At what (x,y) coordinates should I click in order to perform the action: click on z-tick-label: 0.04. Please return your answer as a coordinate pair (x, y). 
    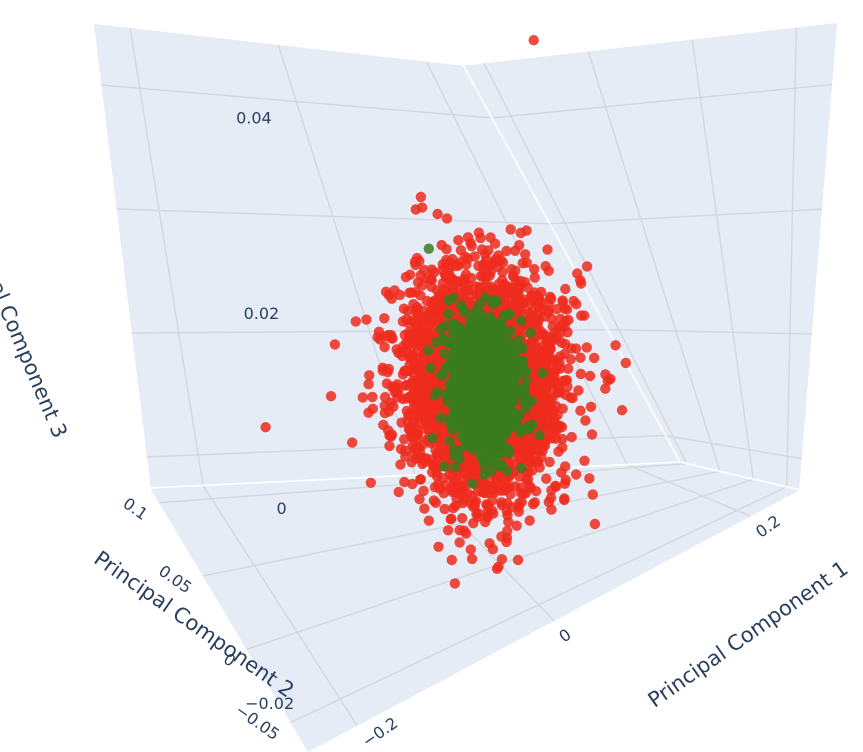
    Looking at the image, I should click on (254, 118).